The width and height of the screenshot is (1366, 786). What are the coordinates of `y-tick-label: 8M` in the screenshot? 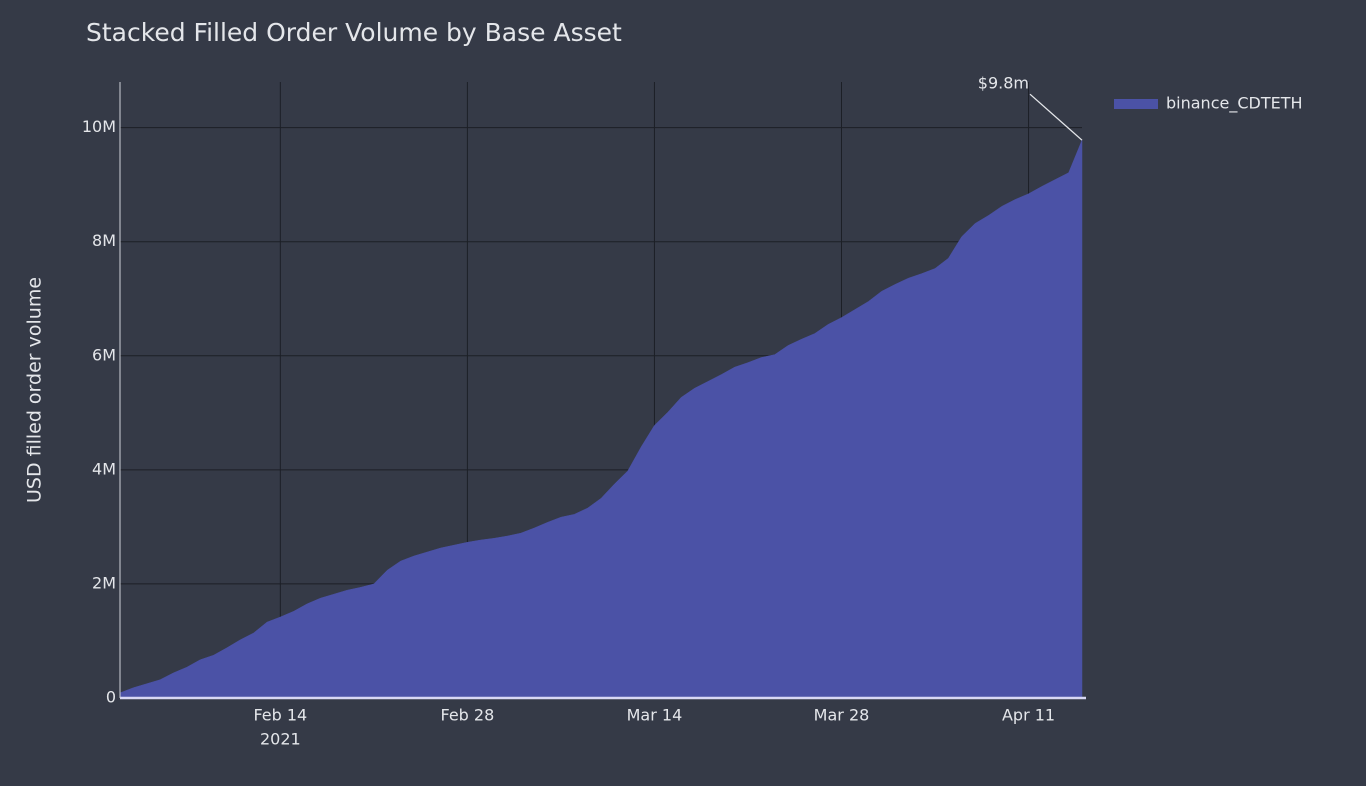 It's located at (104, 240).